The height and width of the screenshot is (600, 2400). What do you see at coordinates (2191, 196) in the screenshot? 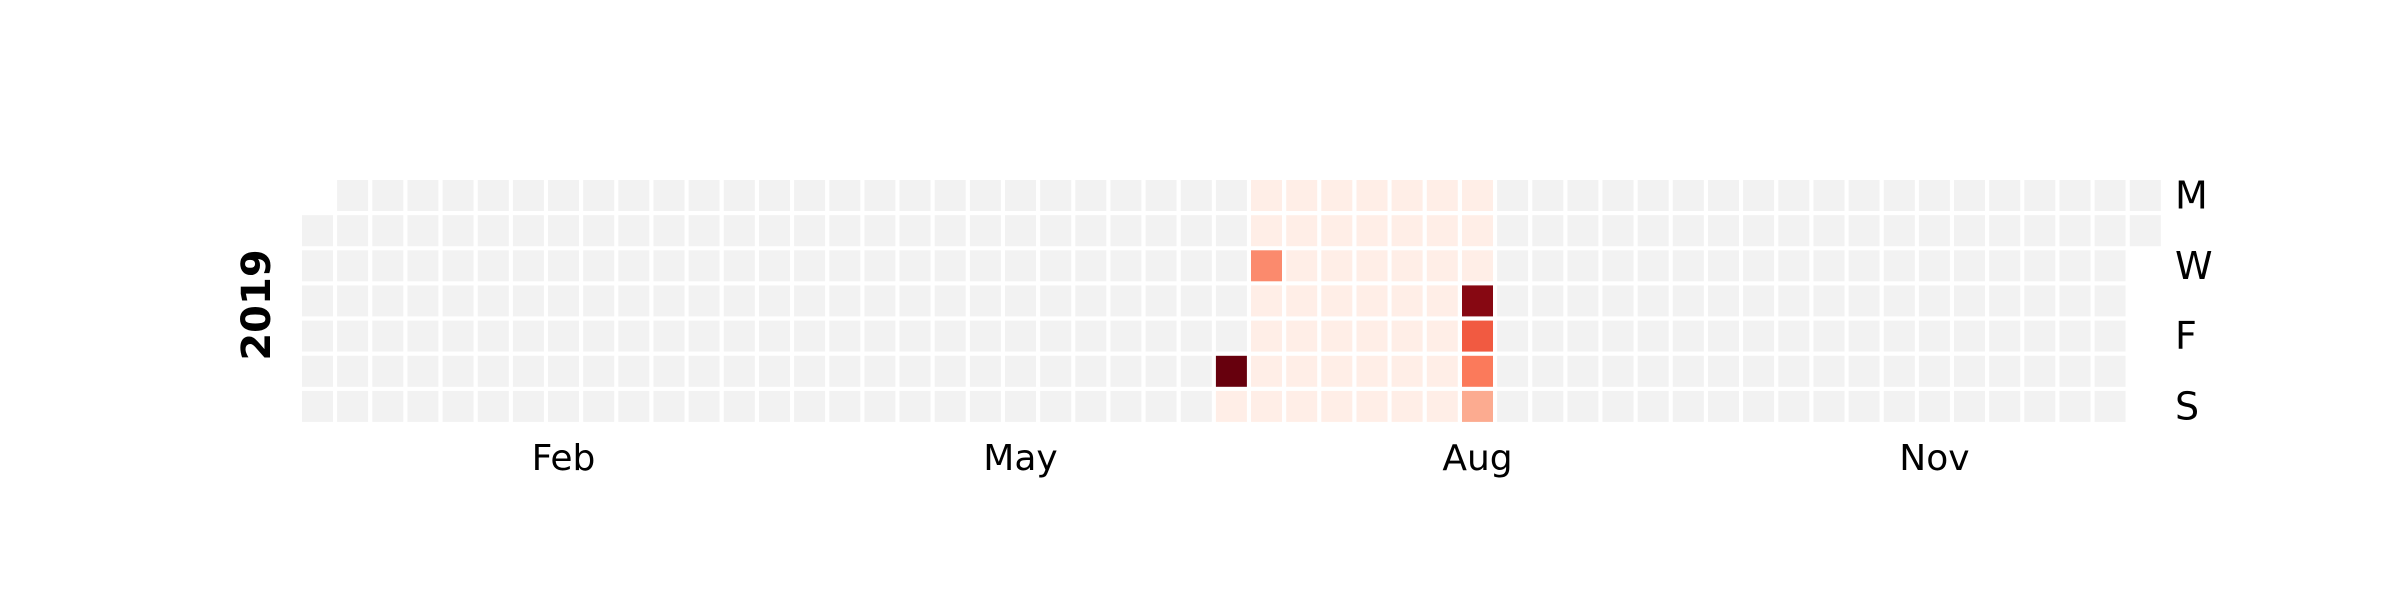
I see `weekday-label: M` at bounding box center [2191, 196].